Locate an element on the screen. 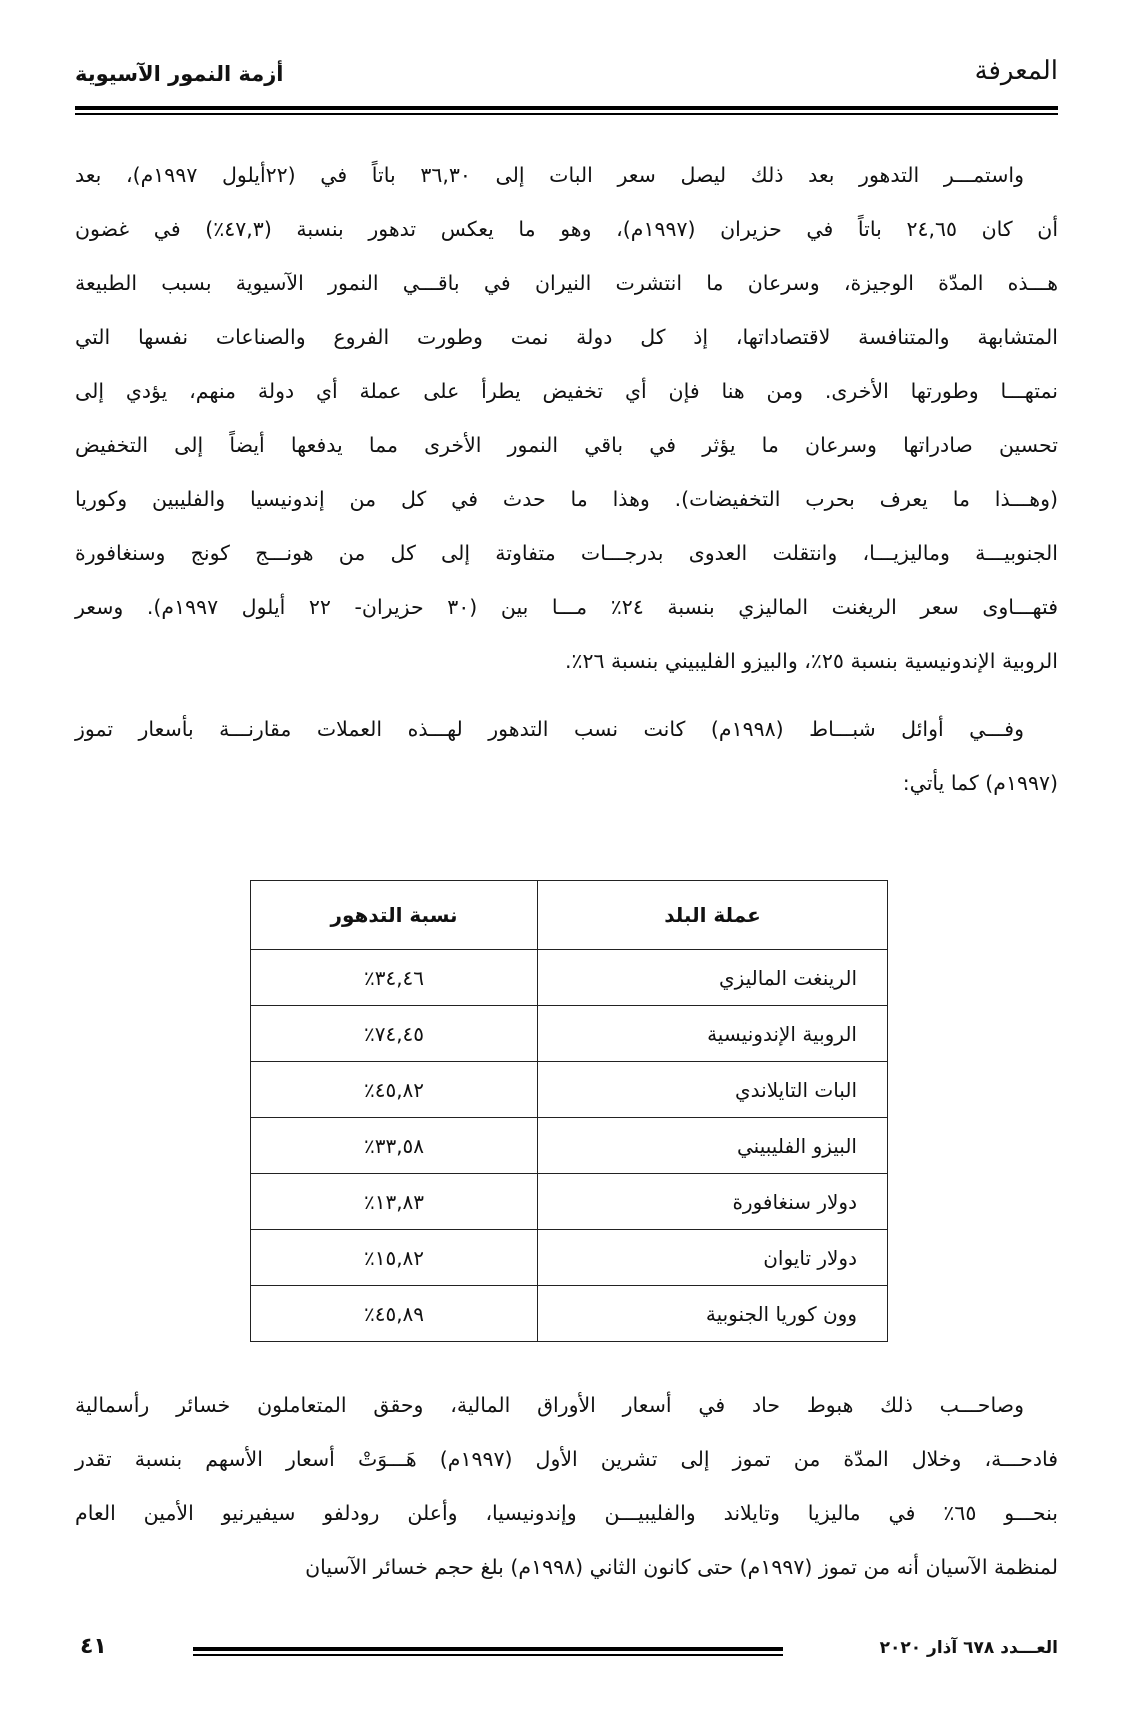 This screenshot has width=1144, height=1724. table-header-row: عملة البلد نسبة التدهور is located at coordinates (569, 915).